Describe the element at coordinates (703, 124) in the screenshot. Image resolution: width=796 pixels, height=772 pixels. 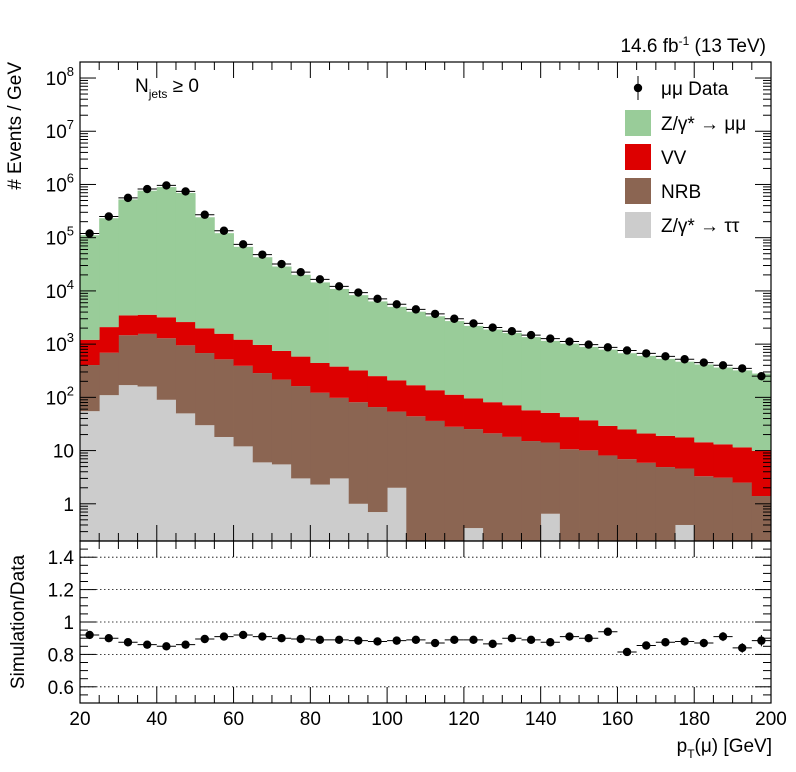
I see `legend-label: Z/γ* → μμ` at that location.